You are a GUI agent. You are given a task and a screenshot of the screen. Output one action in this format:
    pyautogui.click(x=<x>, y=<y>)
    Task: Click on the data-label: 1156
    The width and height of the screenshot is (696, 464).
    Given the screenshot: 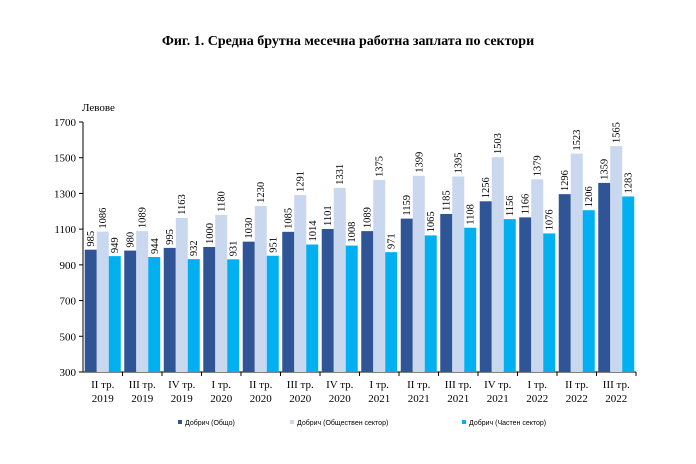 What is the action you would take?
    pyautogui.click(x=510, y=206)
    